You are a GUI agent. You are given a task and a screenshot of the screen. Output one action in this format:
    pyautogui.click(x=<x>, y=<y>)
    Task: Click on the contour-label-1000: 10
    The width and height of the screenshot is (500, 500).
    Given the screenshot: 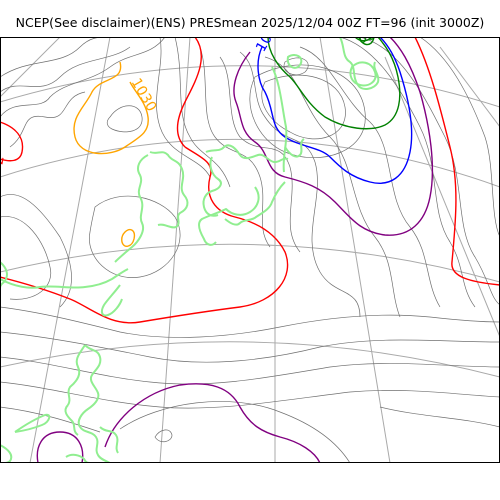 What is the action you would take?
    pyautogui.click(x=264, y=46)
    